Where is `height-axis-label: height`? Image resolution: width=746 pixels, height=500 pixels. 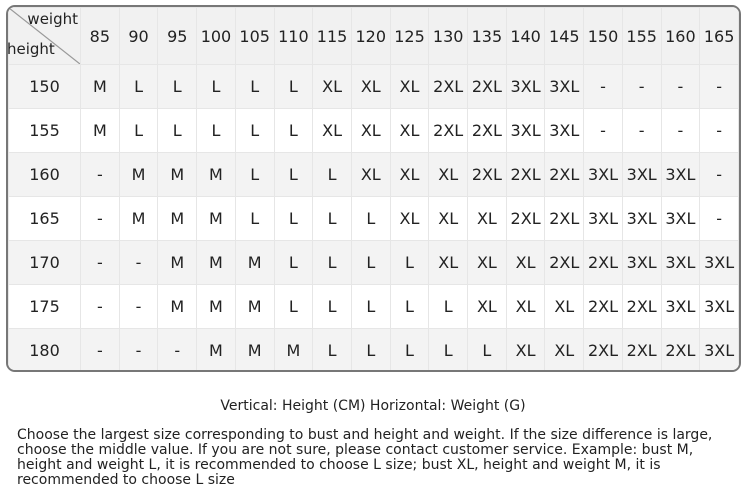 height-axis-label: height is located at coordinates (31, 49).